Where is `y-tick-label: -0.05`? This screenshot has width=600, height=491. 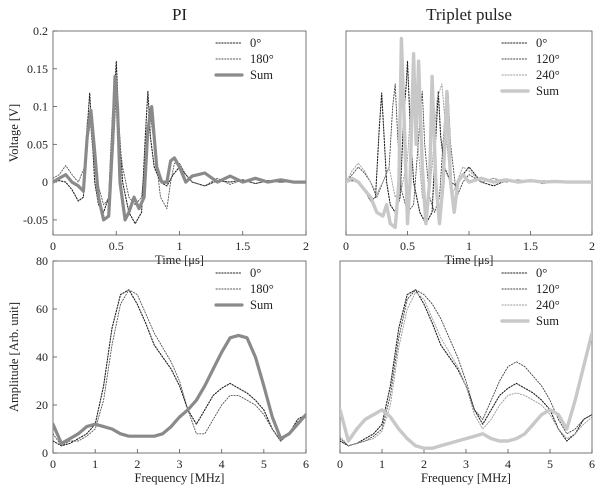 y-tick-label: -0.05 is located at coordinates (35, 220).